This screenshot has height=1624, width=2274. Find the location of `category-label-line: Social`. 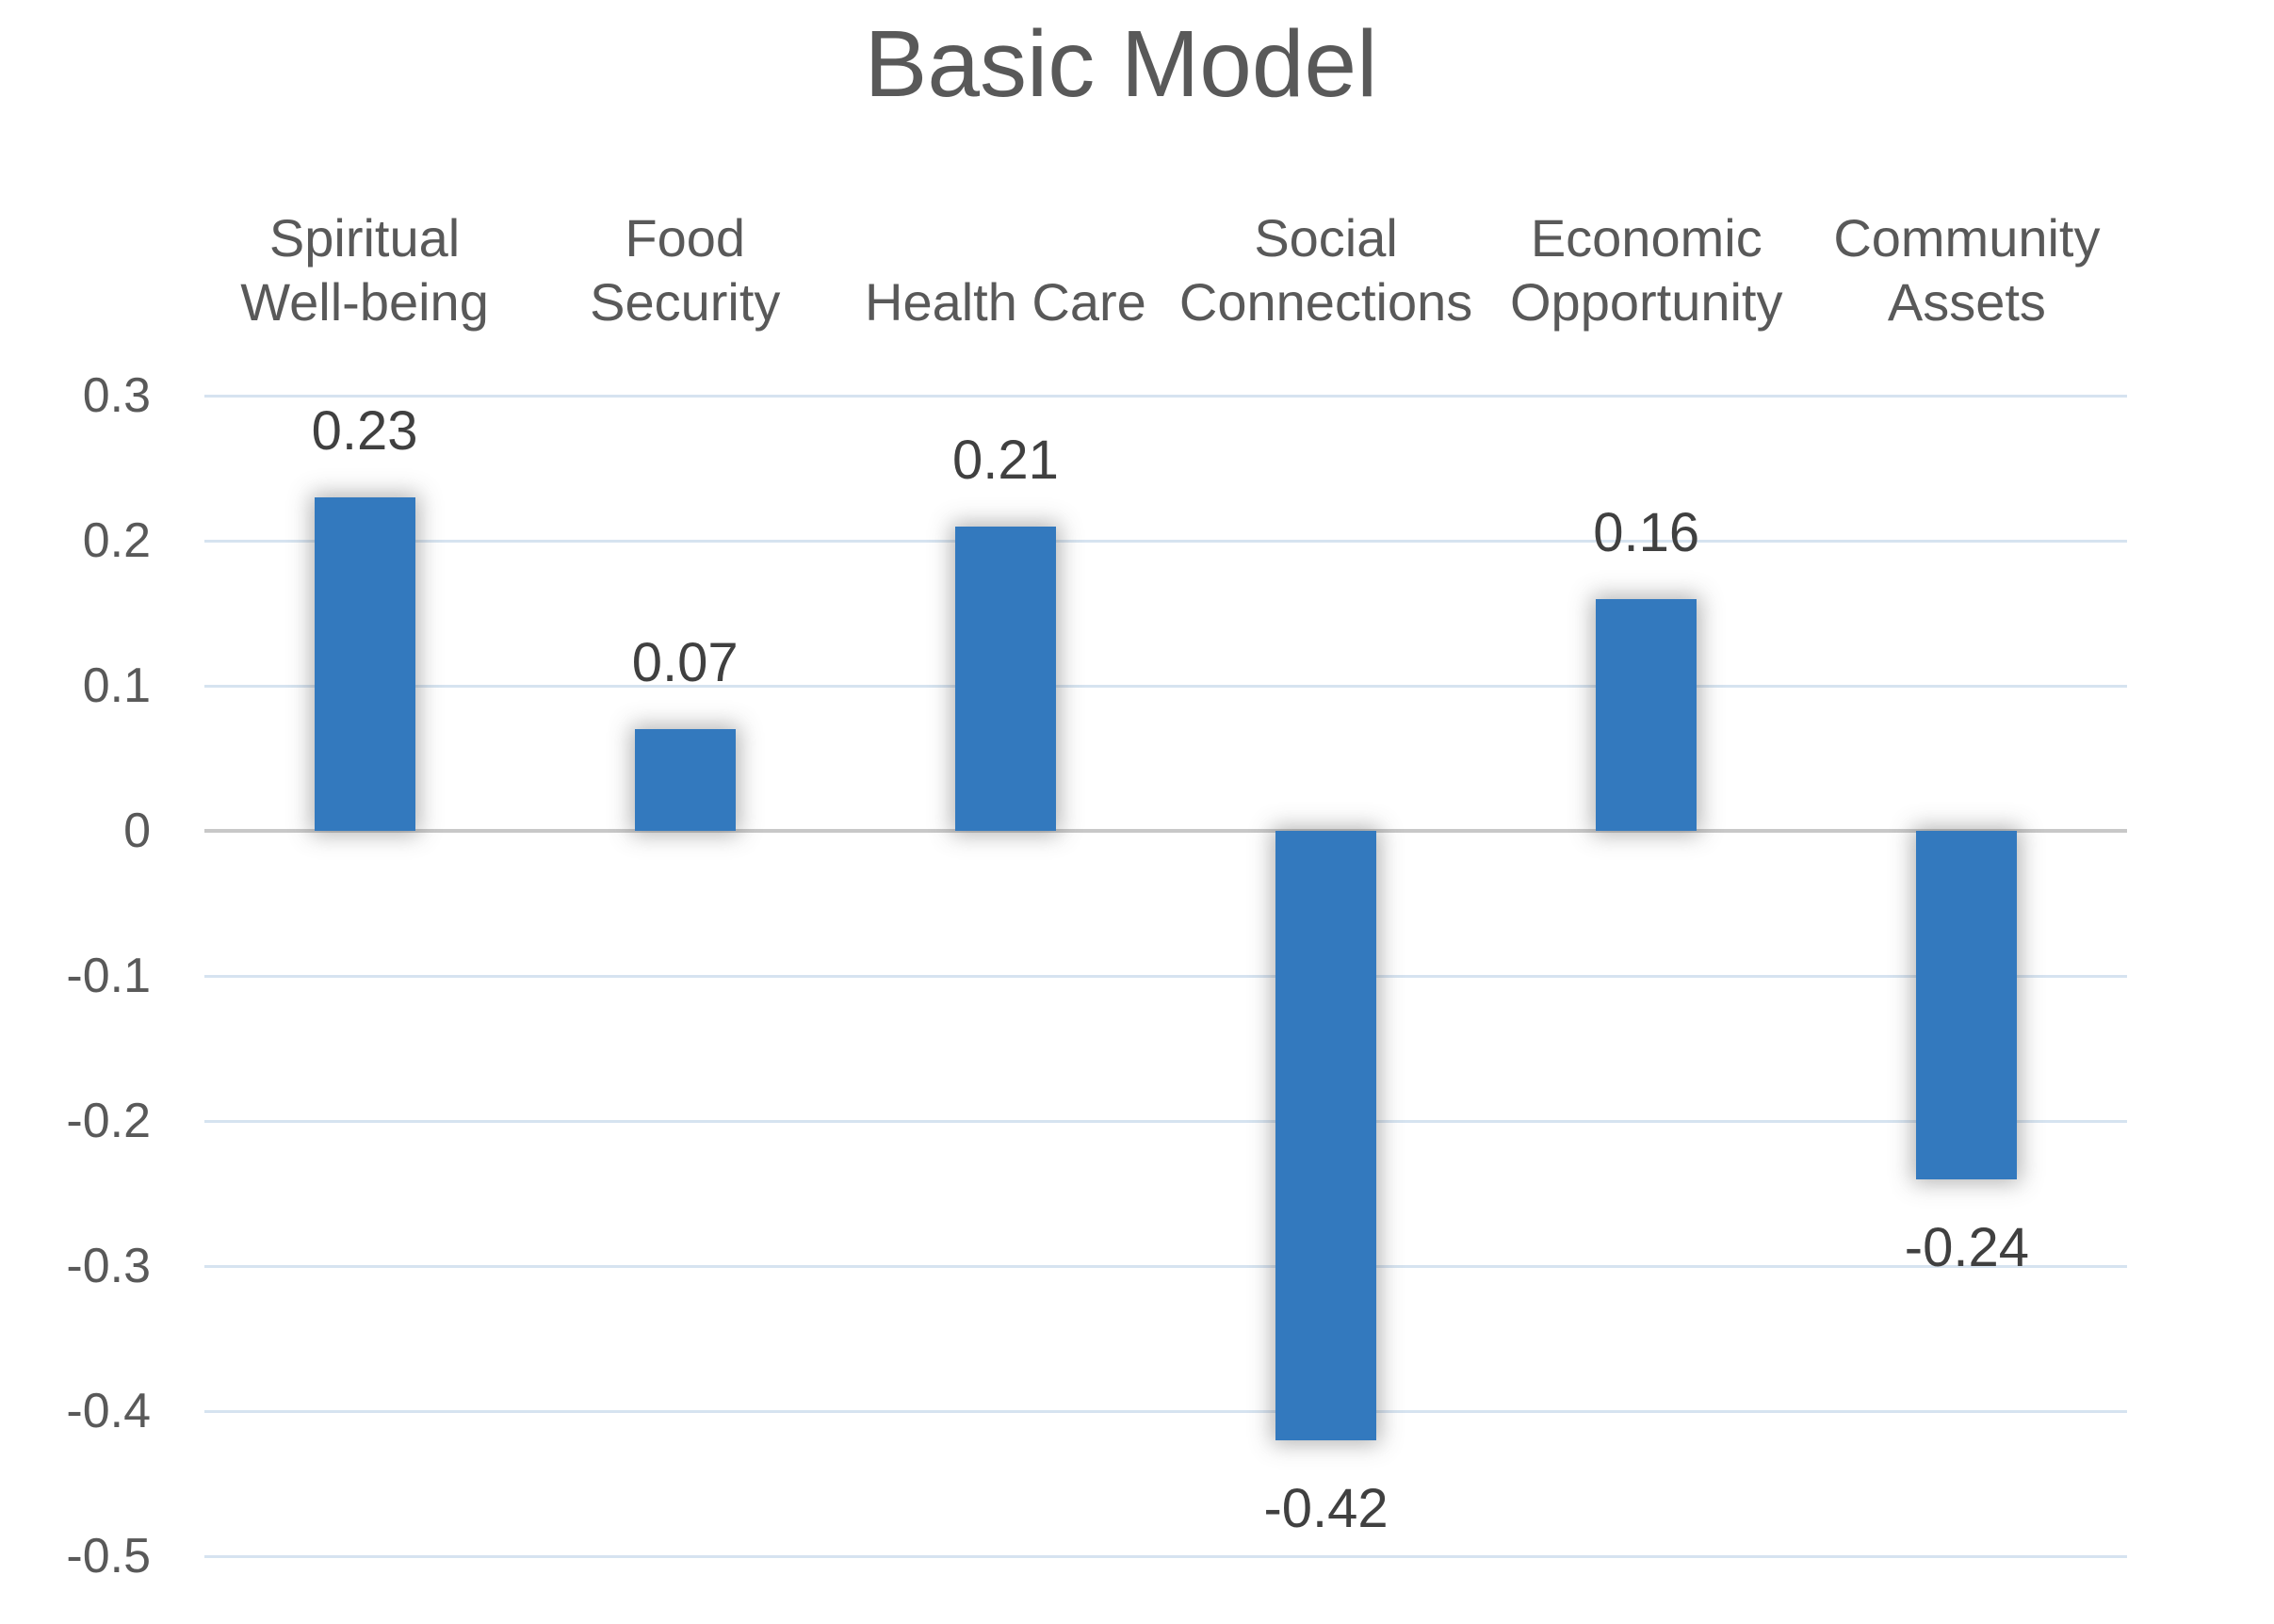

category-label-line: Social is located at coordinates (1326, 238).